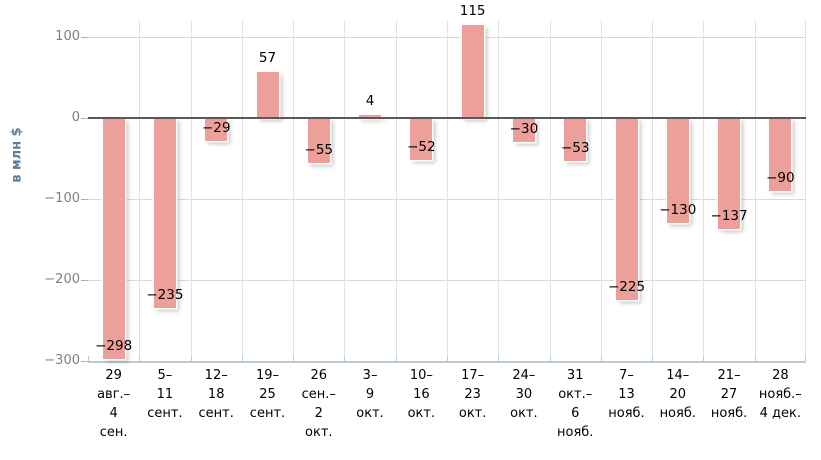  I want to click on y-tick-label: −300, so click(62, 360).